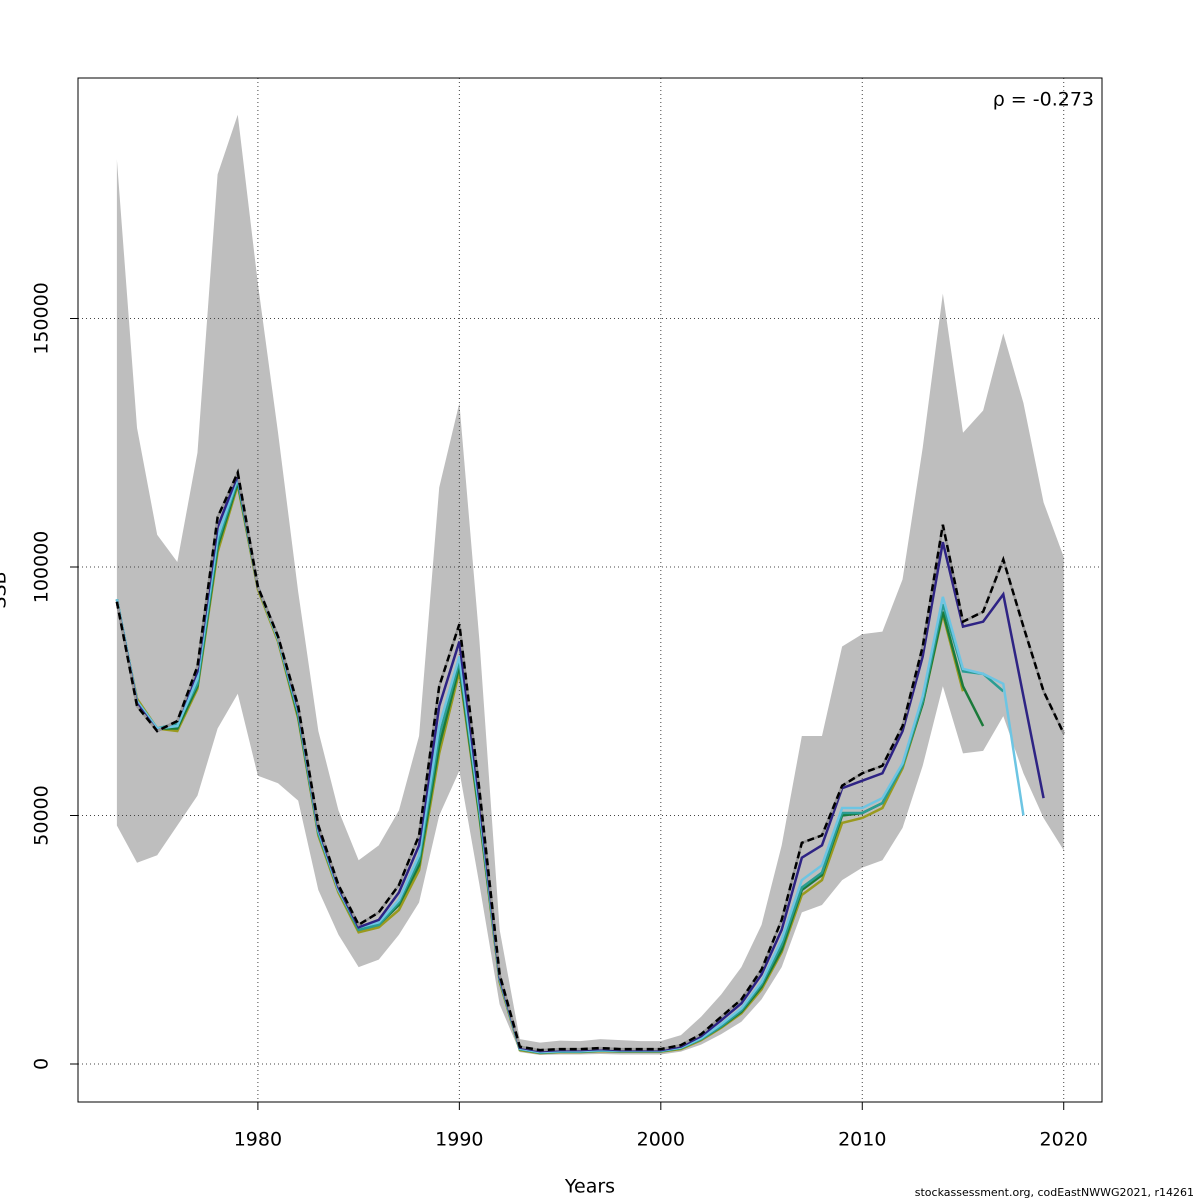 Image resolution: width=1200 pixels, height=1200 pixels. Describe the element at coordinates (42, 815) in the screenshot. I see `y-tick-label: 50000` at that location.